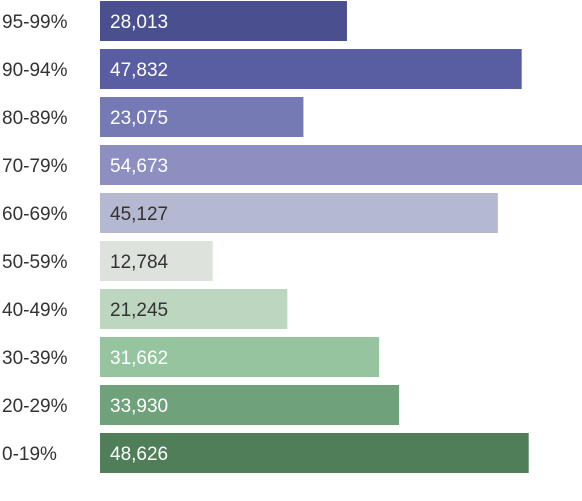  Describe the element at coordinates (139, 22) in the screenshot. I see `value-label: 28,013` at that location.